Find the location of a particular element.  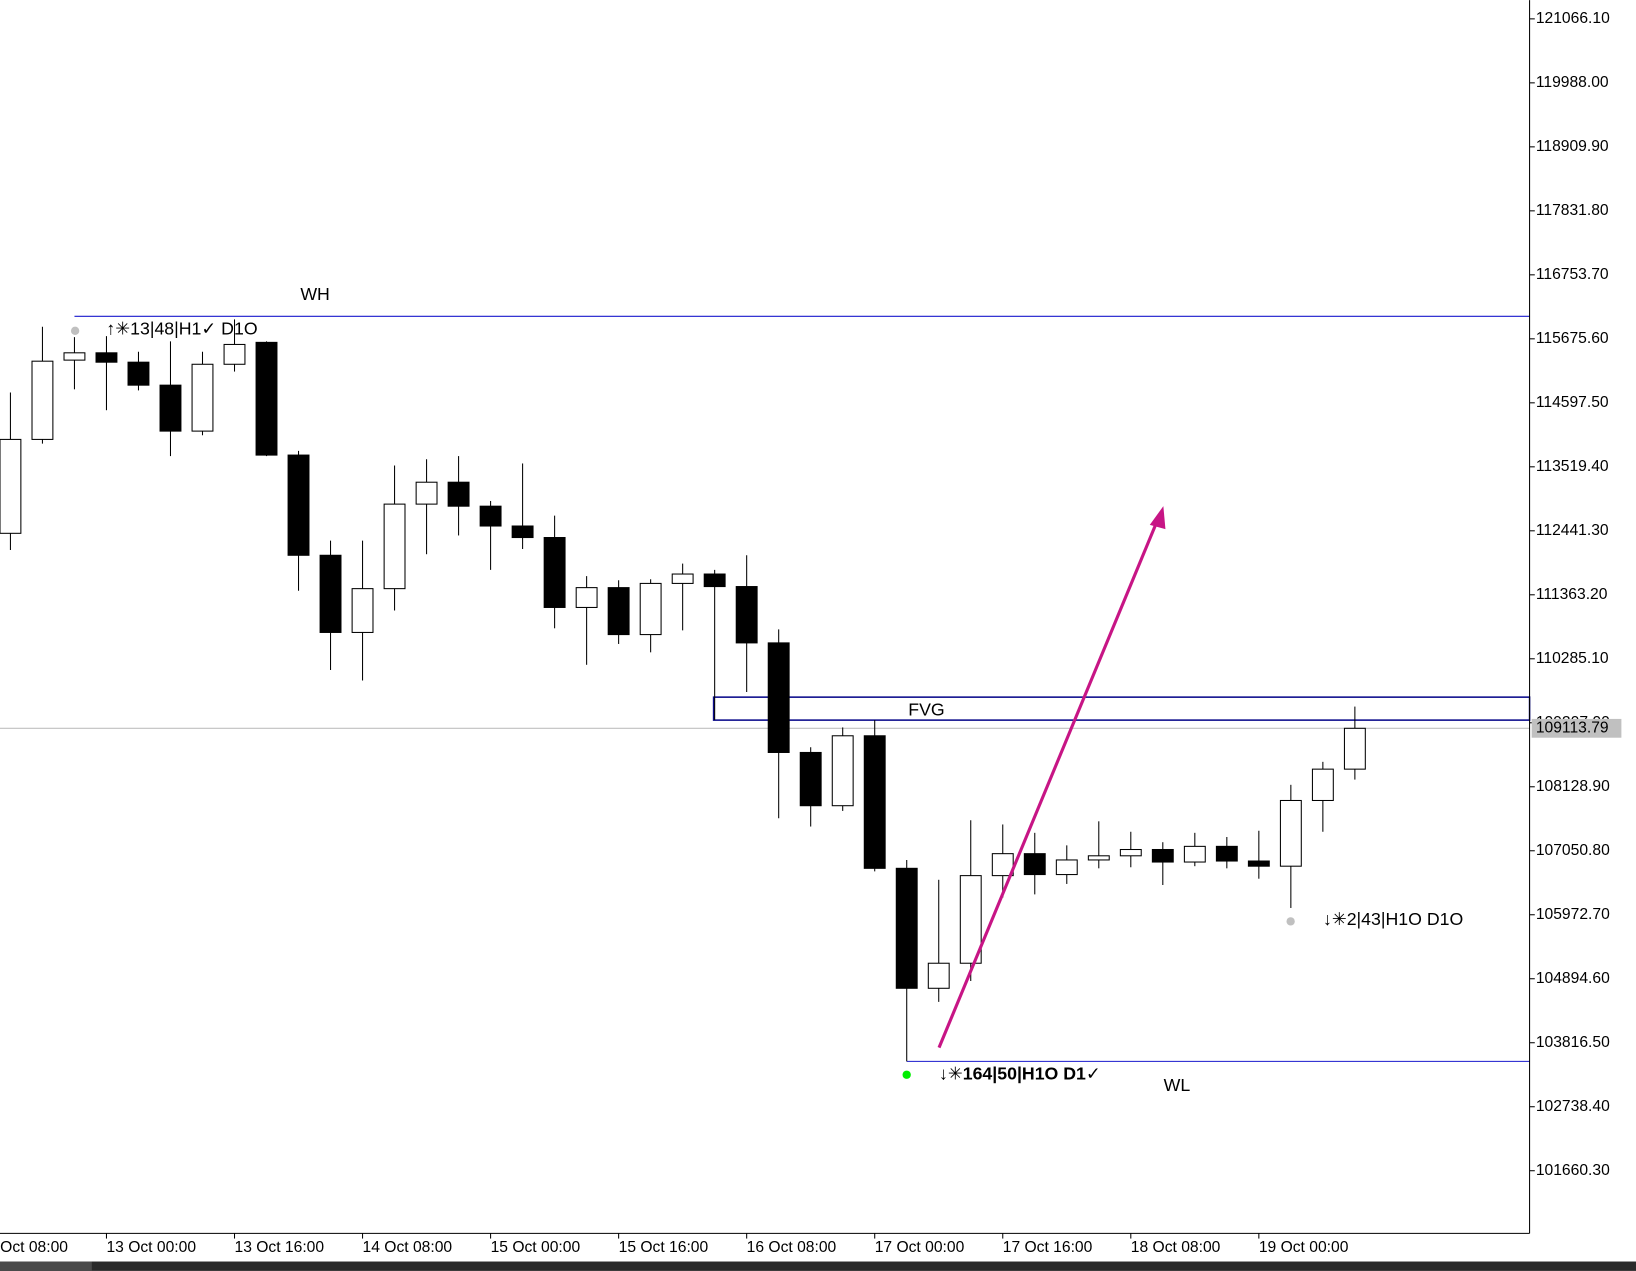

y-tick-label: 103816.50 is located at coordinates (1573, 1042).